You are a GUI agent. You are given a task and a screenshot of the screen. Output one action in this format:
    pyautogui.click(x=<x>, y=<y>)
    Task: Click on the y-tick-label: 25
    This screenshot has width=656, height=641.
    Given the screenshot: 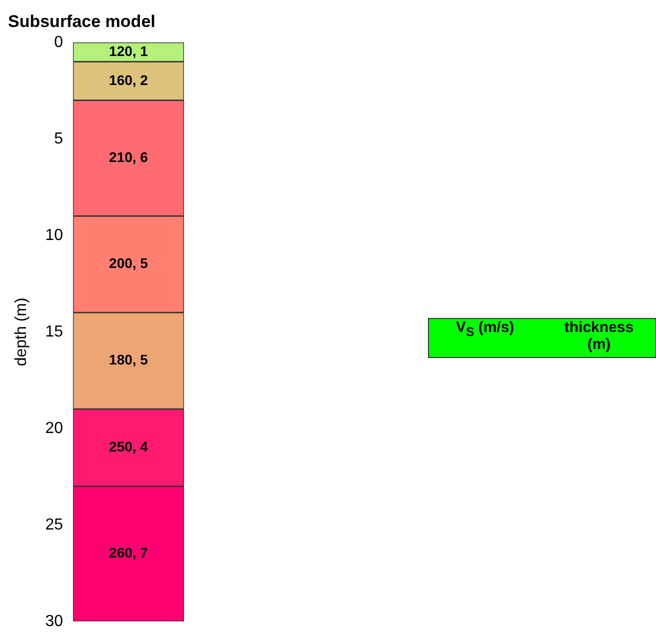 What is the action you would take?
    pyautogui.click(x=54, y=525)
    